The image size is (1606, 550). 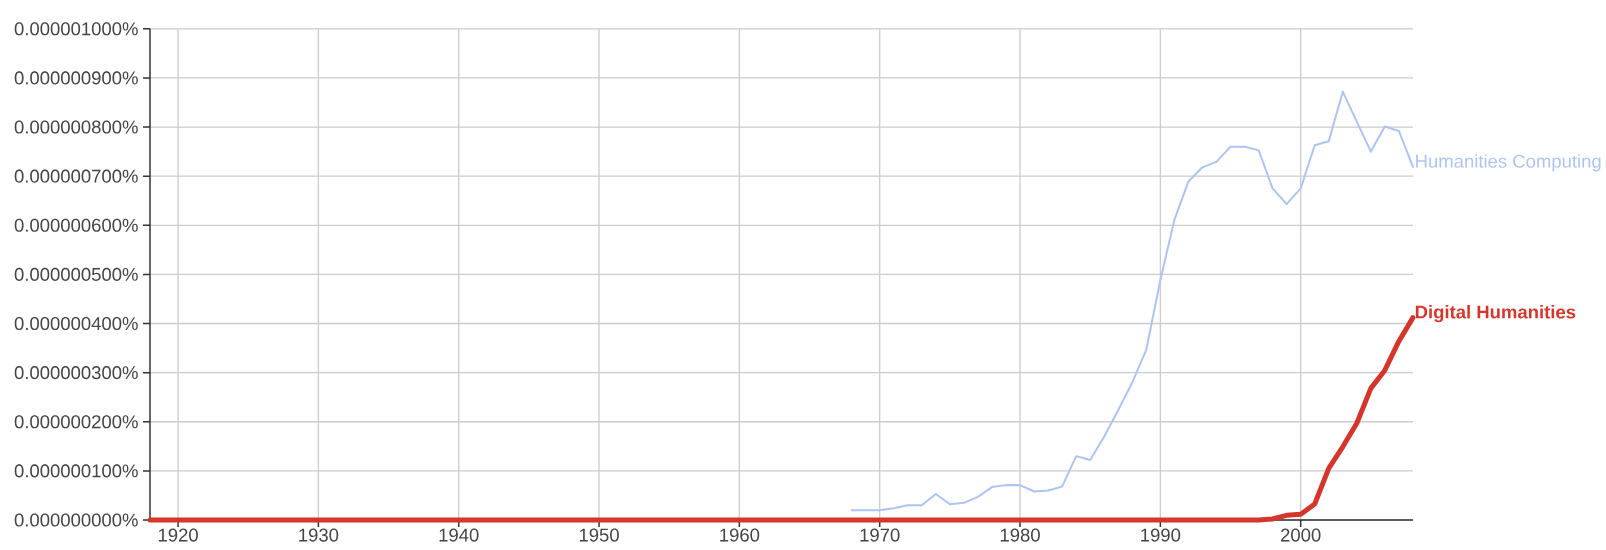 I want to click on y-tick-label: 0.000000800%, so click(x=76, y=127).